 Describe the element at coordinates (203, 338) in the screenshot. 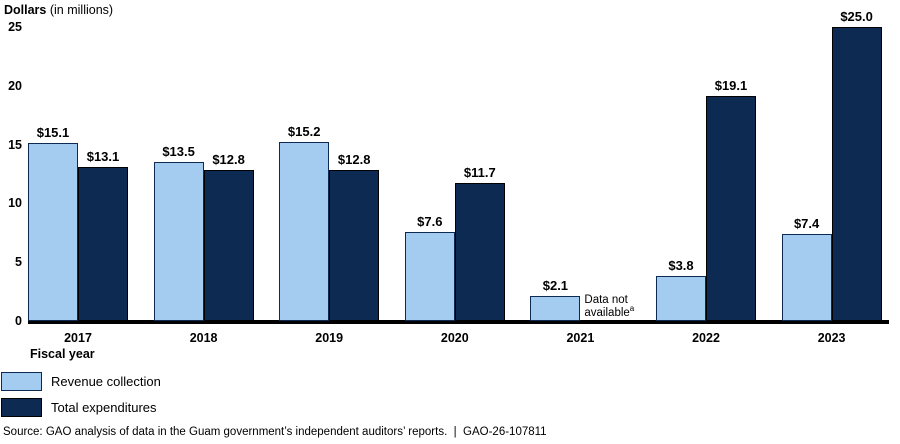

I see `x-tick-2018: 2018` at that location.